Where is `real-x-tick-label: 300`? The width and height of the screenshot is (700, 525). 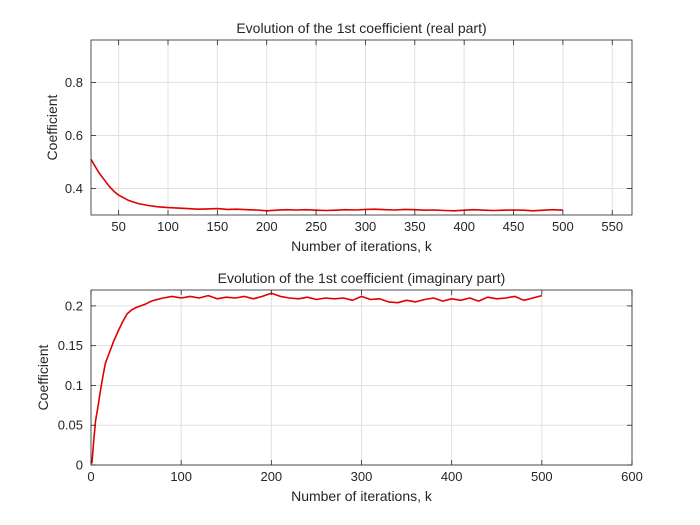 real-x-tick-label: 300 is located at coordinates (366, 226).